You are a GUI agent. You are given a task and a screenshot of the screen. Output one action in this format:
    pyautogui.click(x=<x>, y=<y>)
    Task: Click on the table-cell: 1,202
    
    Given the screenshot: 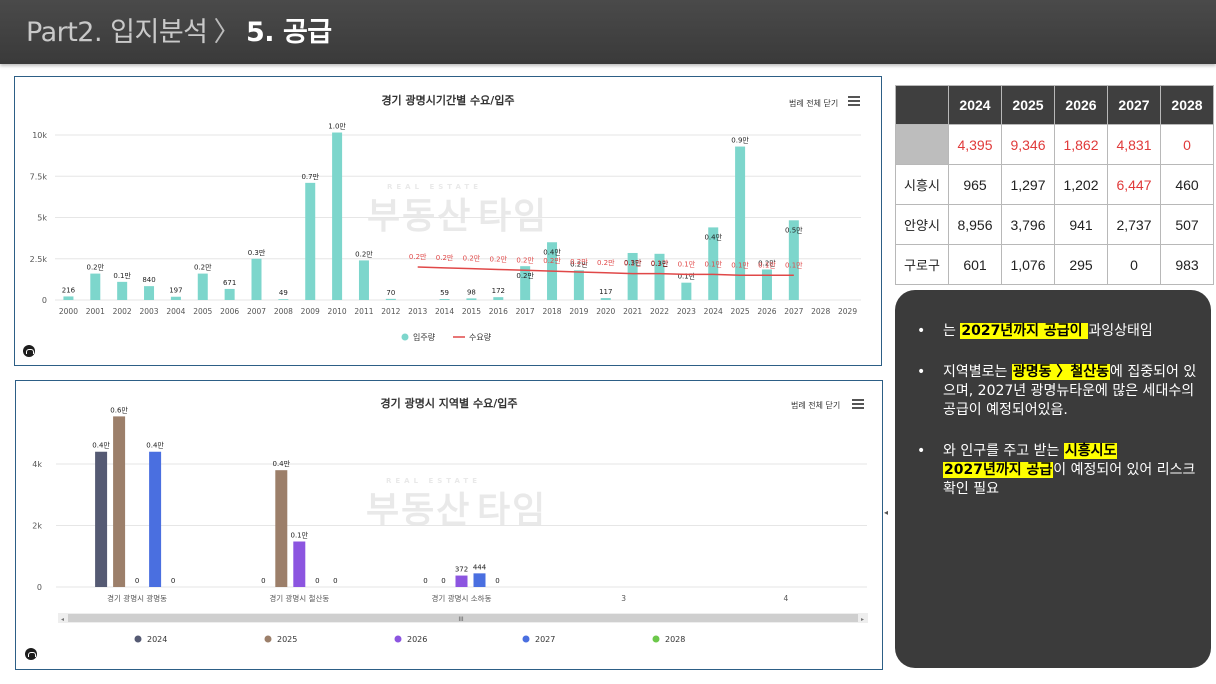 What is the action you would take?
    pyautogui.click(x=1081, y=184)
    